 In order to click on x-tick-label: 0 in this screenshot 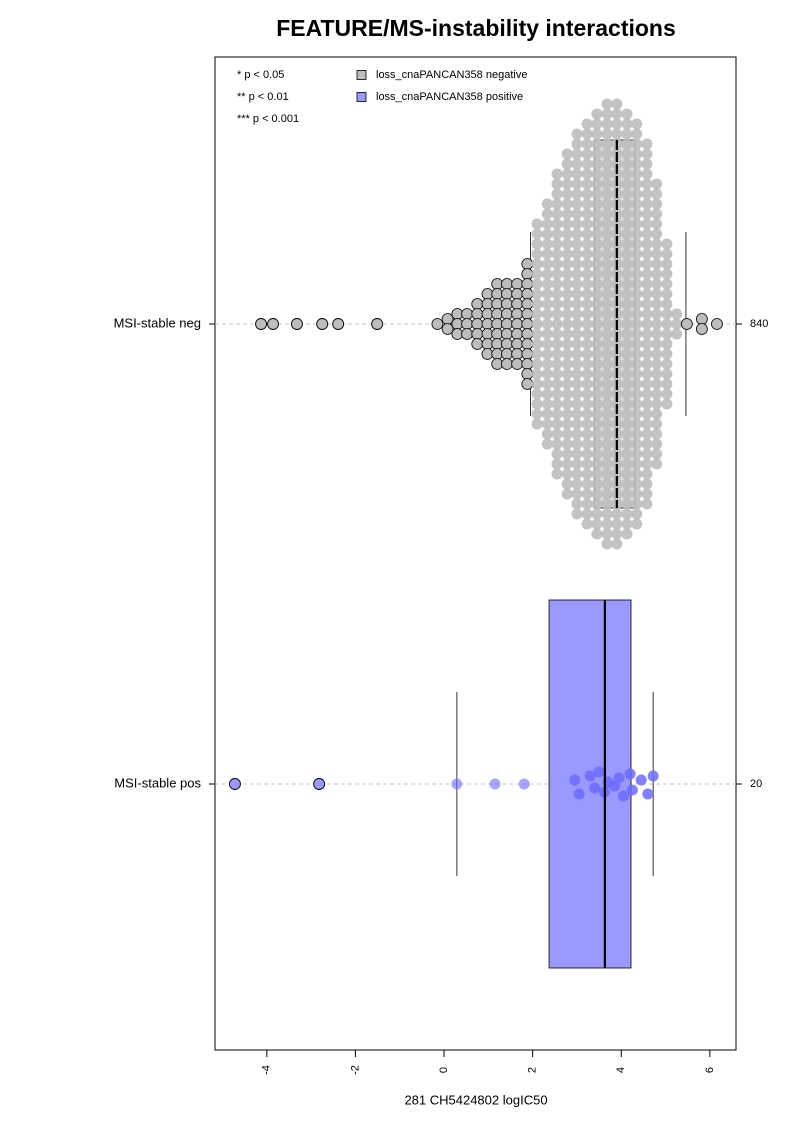, I will do `click(444, 1070)`.